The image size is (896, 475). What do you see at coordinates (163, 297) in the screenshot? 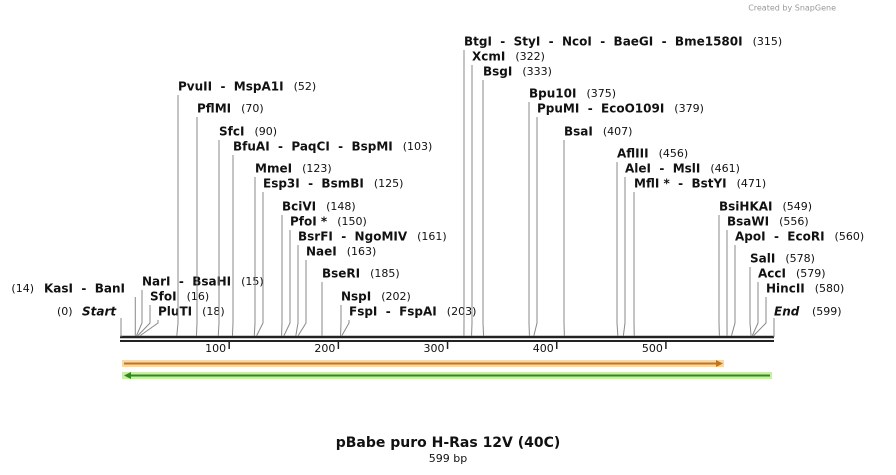
I see `enzyme-name: SfoI` at bounding box center [163, 297].